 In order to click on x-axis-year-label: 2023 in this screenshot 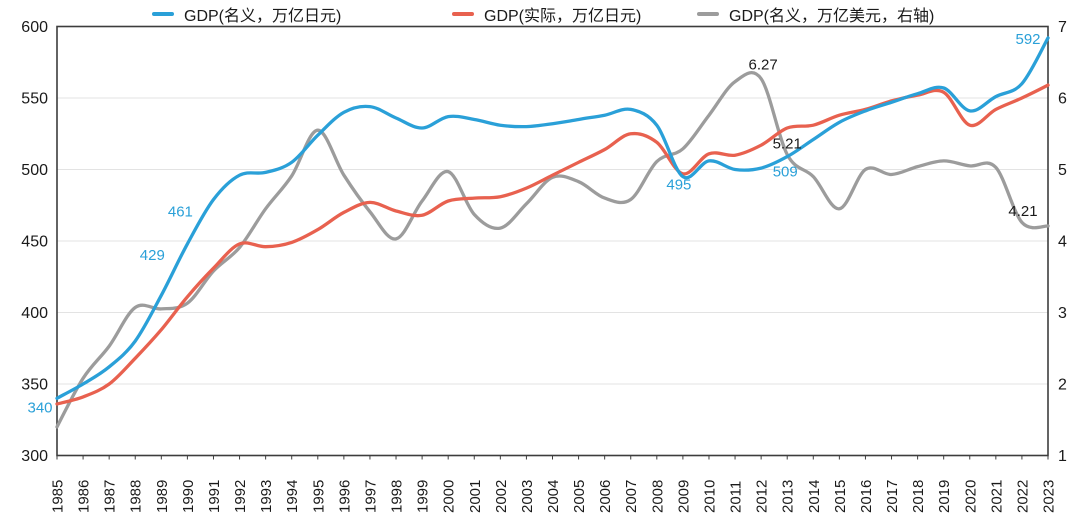, I will do `click(1049, 496)`.